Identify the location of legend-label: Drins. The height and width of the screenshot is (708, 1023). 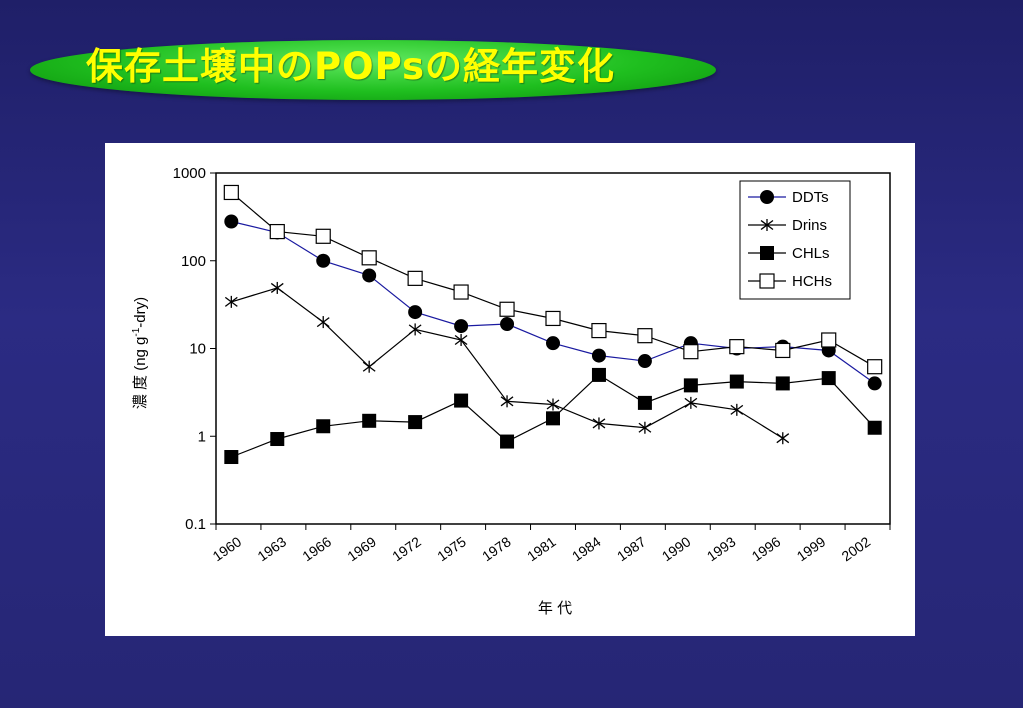
(809, 225).